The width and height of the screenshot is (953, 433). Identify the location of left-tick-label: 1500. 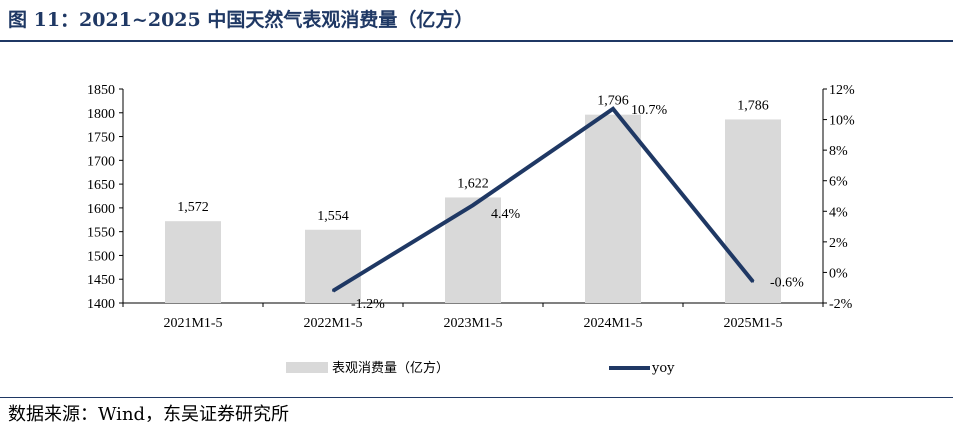
(101, 256).